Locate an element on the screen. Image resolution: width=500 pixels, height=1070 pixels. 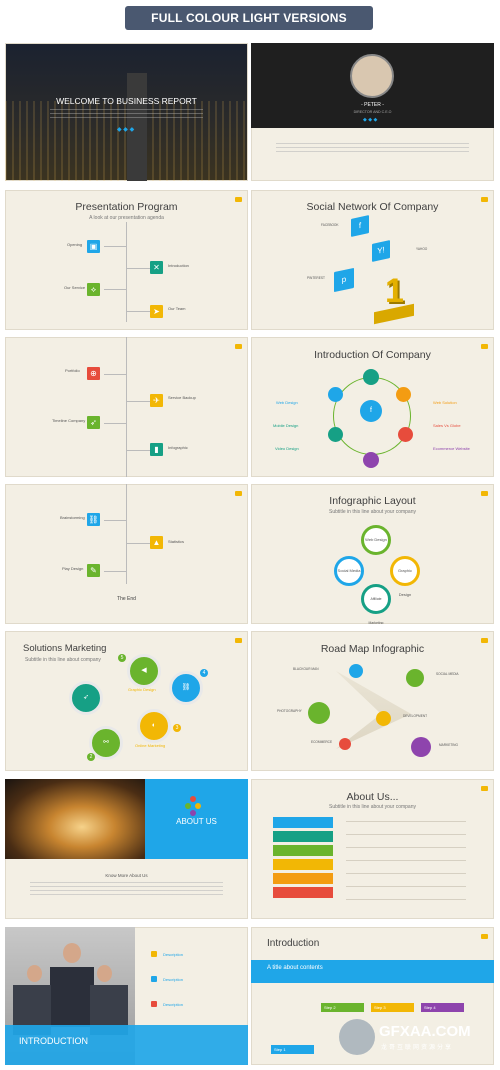
step-box: Step 3 is located at coordinates (392, 1007).